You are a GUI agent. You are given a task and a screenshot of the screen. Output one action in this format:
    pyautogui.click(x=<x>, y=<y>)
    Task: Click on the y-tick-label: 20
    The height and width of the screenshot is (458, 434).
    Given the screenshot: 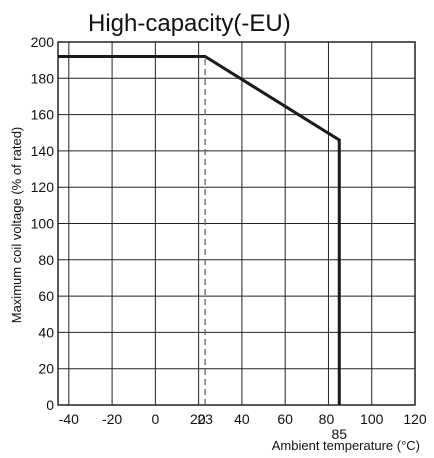 What is the action you would take?
    pyautogui.click(x=46, y=369)
    